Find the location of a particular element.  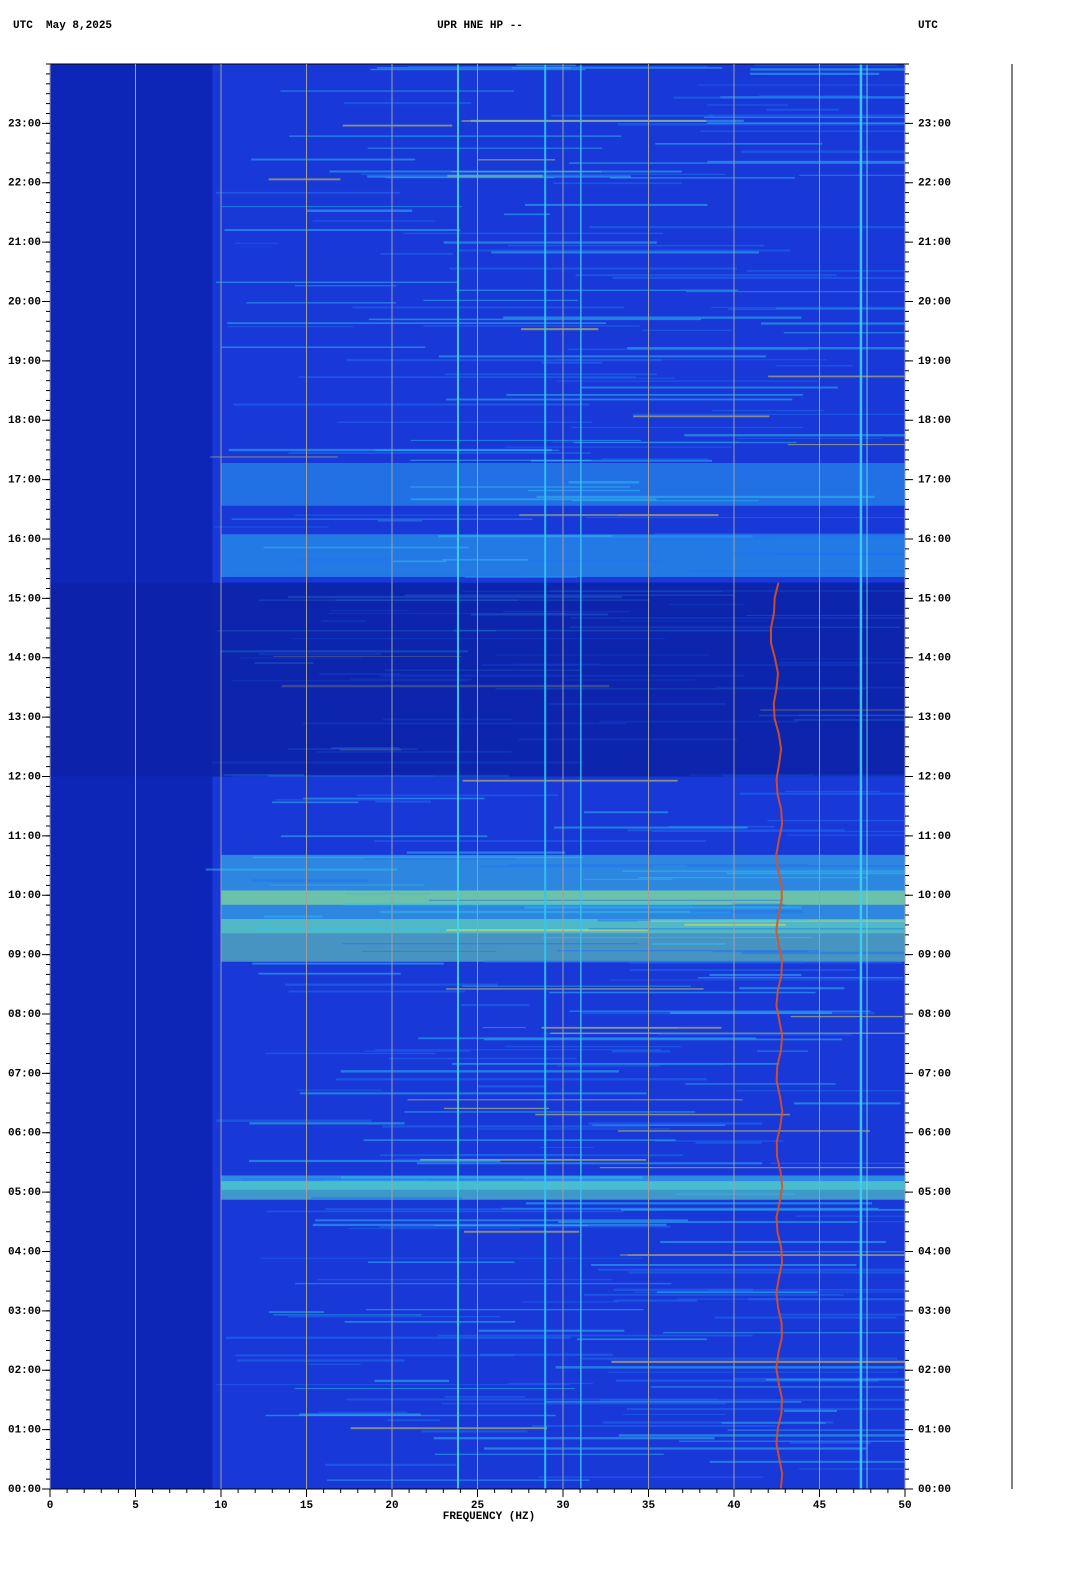

x-tick-label: 5 is located at coordinates (135, 1506).